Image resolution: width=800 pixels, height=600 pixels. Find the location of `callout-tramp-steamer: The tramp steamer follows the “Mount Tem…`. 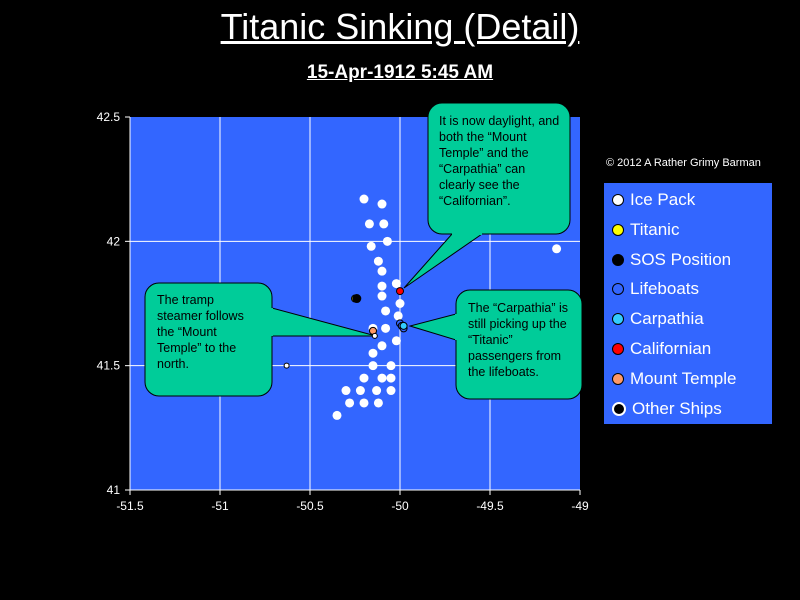

callout-tramp-steamer: The tramp steamer follows the “Mount Tem… is located at coordinates (200, 332).